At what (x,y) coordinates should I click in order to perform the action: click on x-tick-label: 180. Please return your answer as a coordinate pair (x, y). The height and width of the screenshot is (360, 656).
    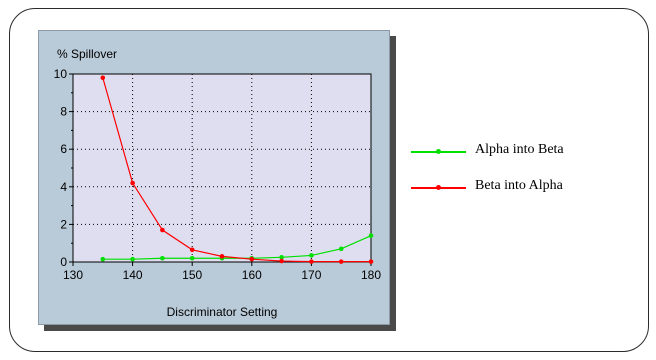
    Looking at the image, I should click on (371, 275).